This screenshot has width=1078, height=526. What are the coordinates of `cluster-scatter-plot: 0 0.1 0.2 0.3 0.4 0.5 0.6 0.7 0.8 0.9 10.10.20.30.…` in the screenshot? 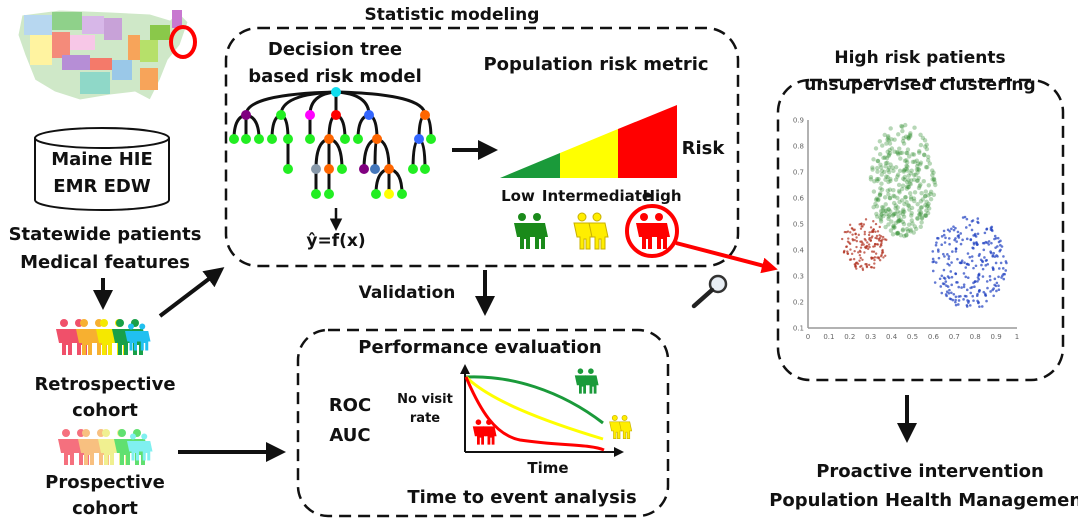 It's located at (906, 229).